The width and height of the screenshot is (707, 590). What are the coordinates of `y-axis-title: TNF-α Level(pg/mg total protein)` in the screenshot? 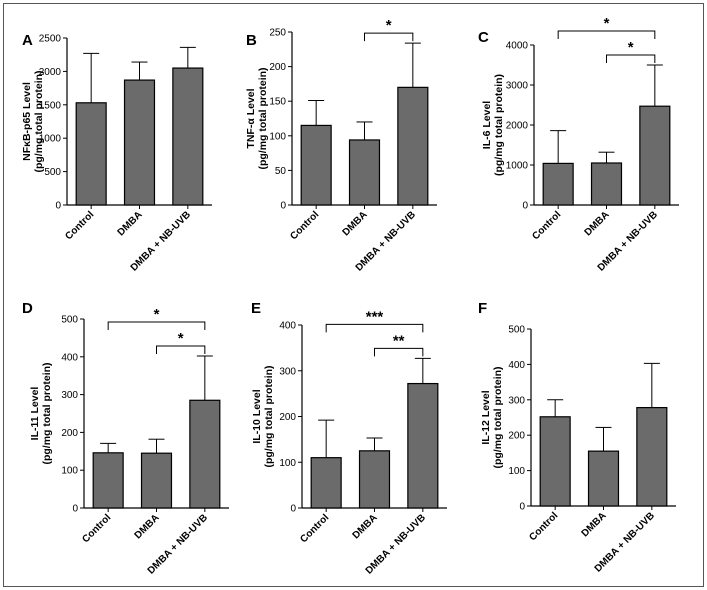 It's located at (257, 118).